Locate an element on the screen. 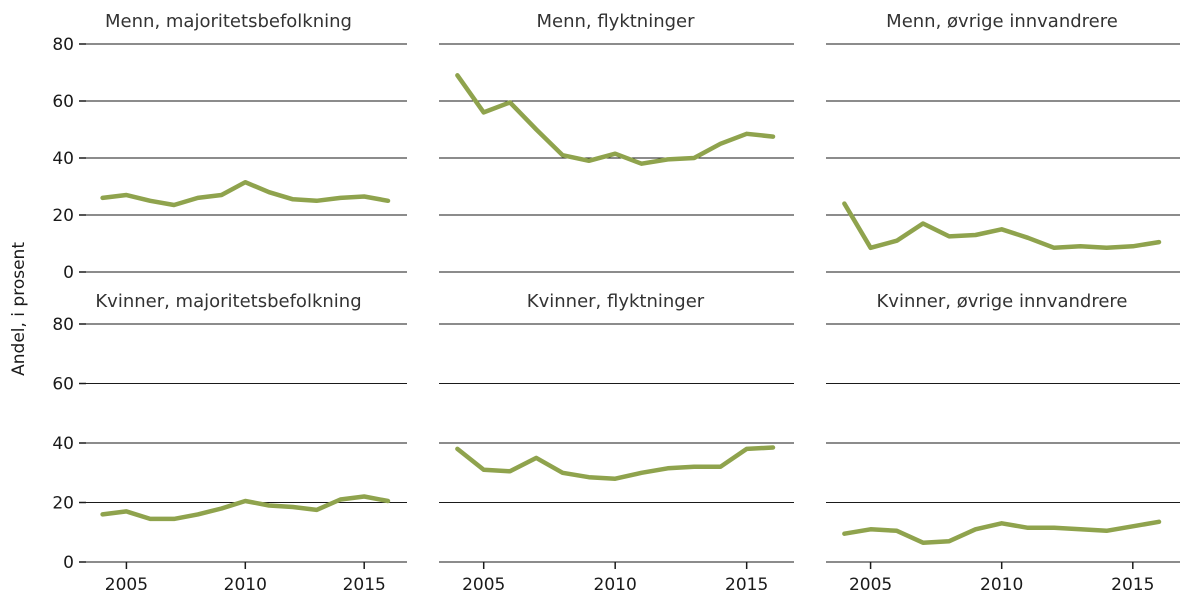  panel-title: Kvinner, øvrige innvandrere is located at coordinates (1002, 301).